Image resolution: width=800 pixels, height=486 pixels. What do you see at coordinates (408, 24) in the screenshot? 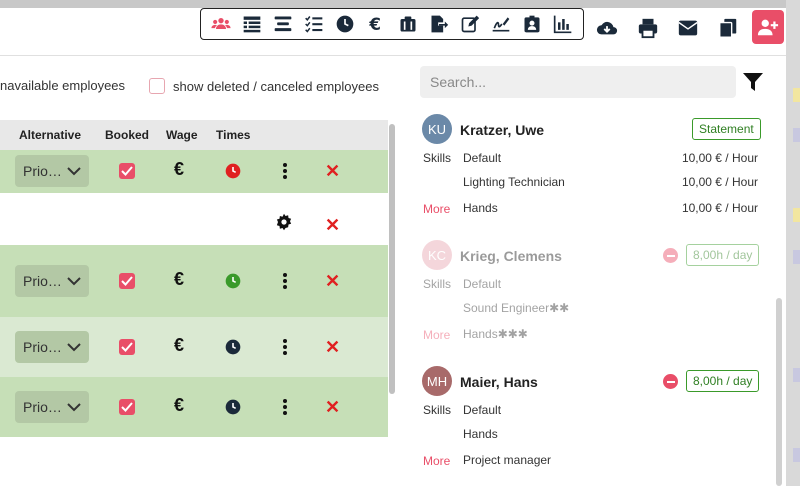
I see `clipboard-icon` at bounding box center [408, 24].